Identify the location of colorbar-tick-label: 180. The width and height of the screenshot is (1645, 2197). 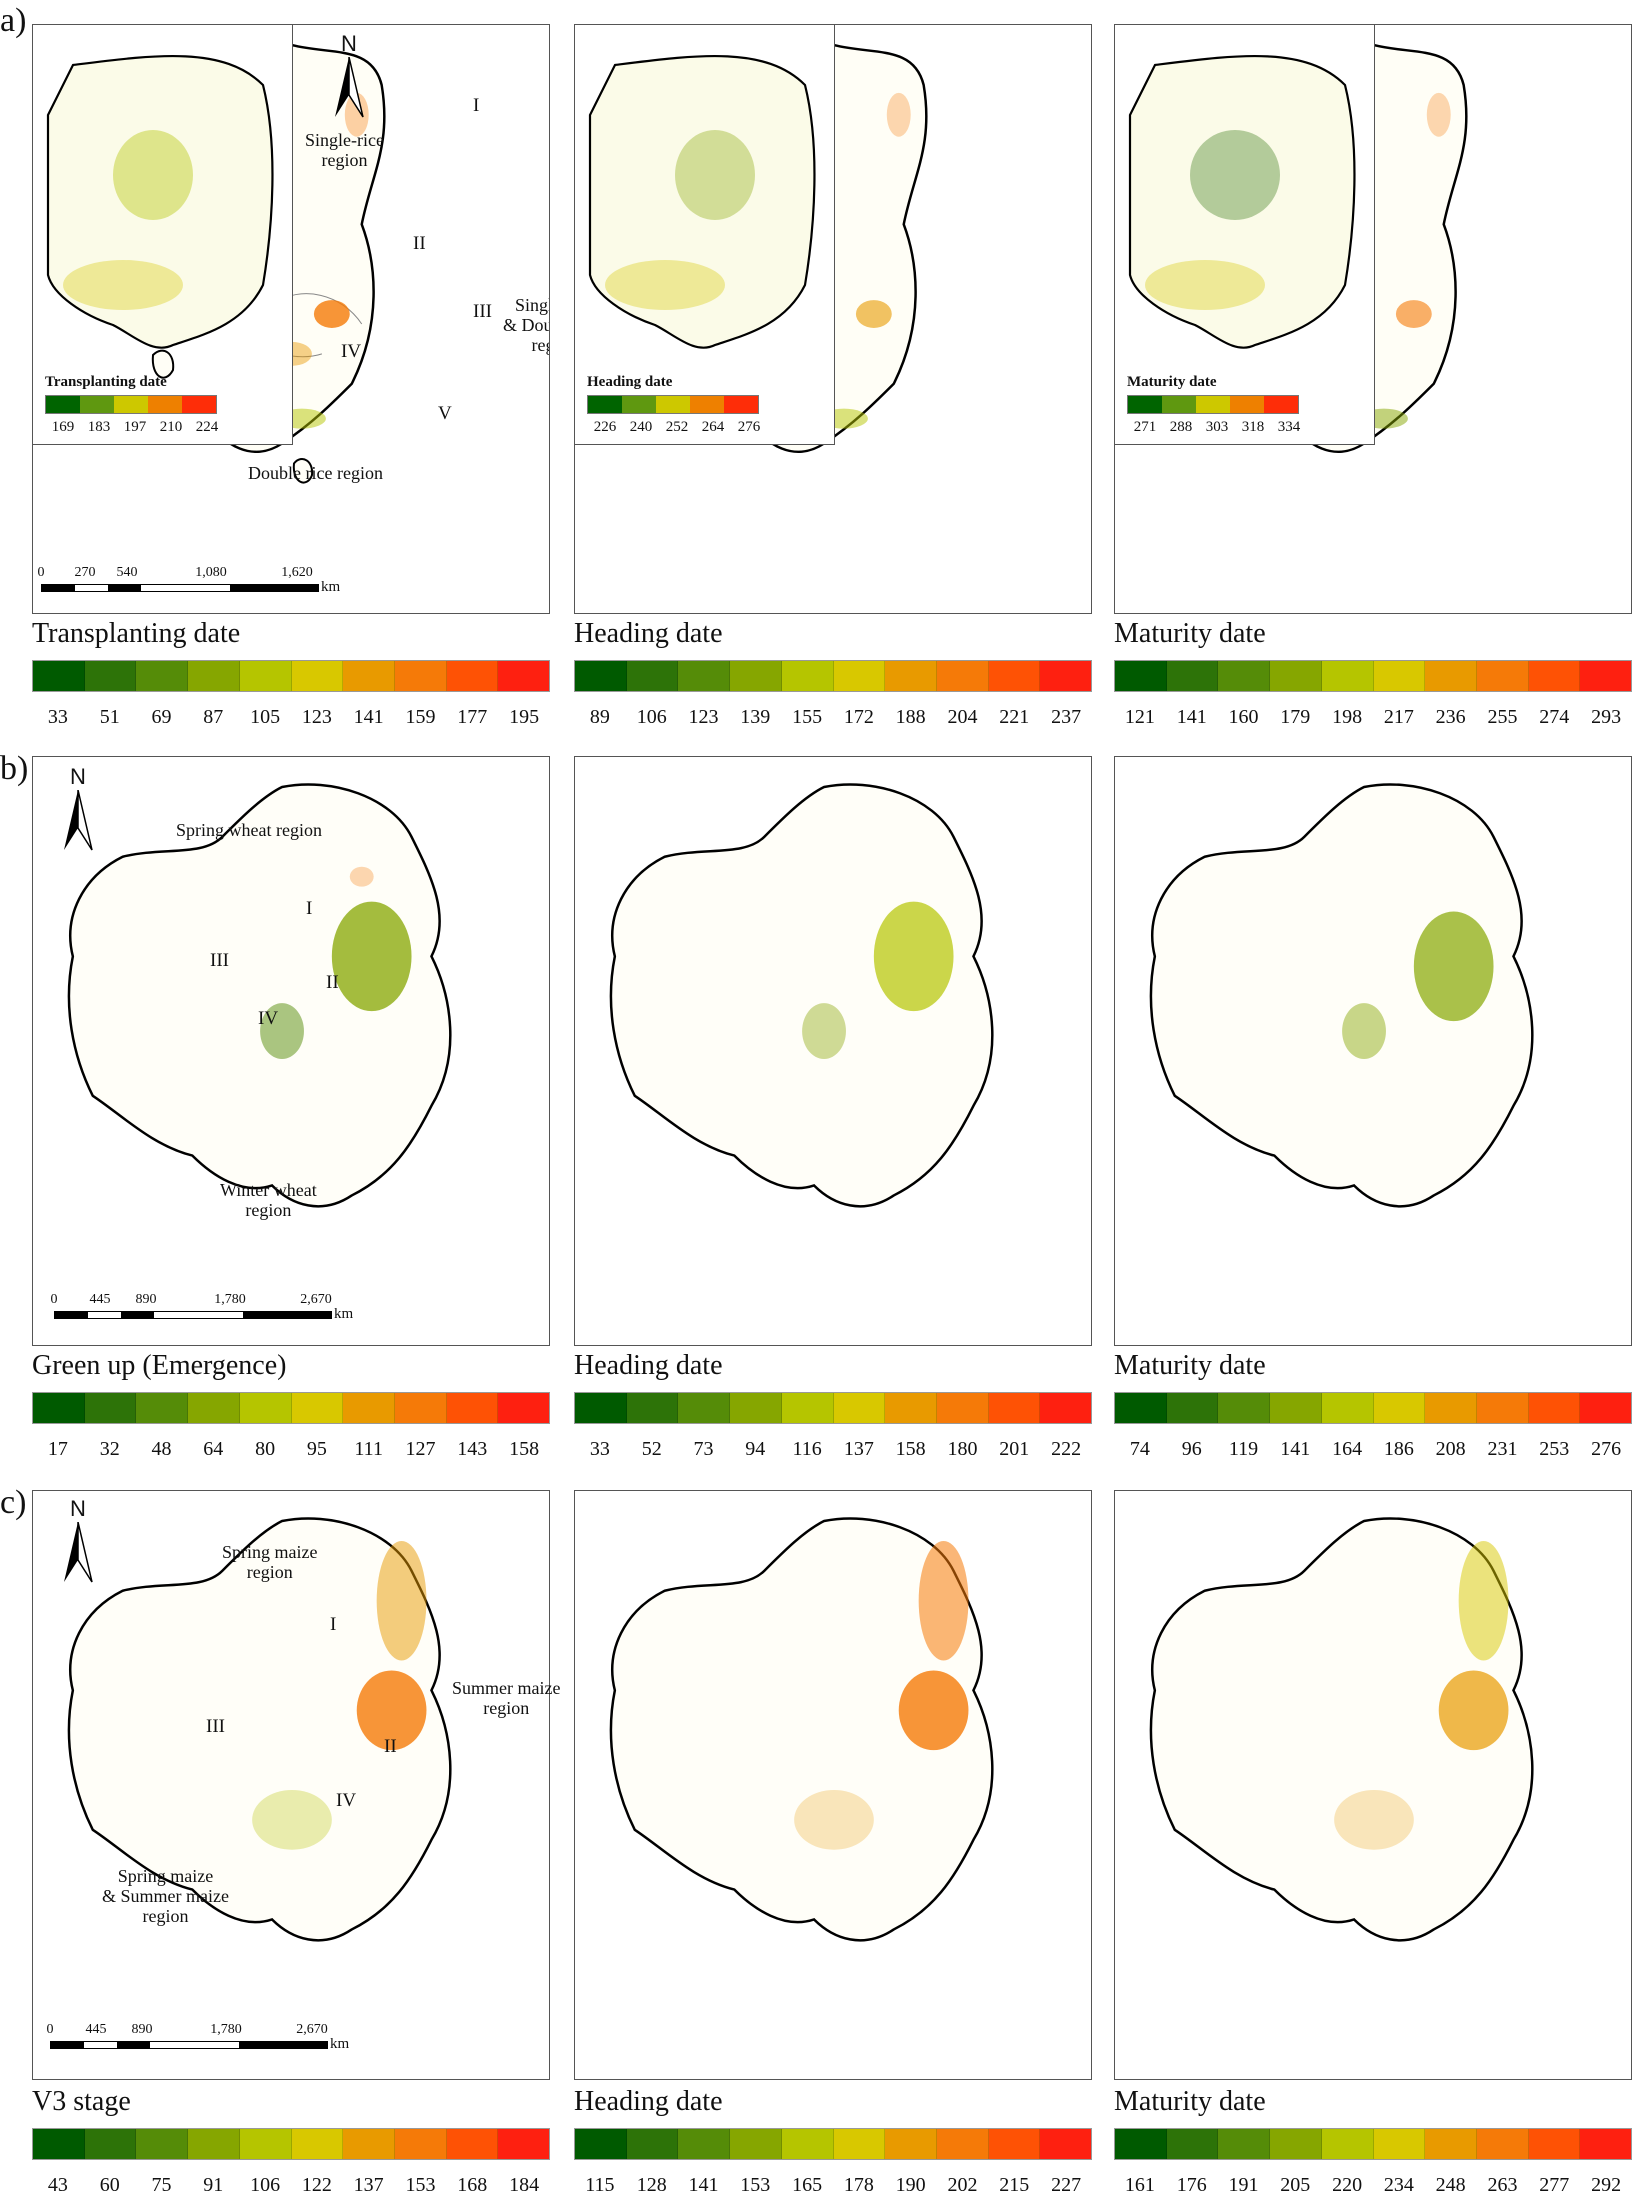
(962, 1449).